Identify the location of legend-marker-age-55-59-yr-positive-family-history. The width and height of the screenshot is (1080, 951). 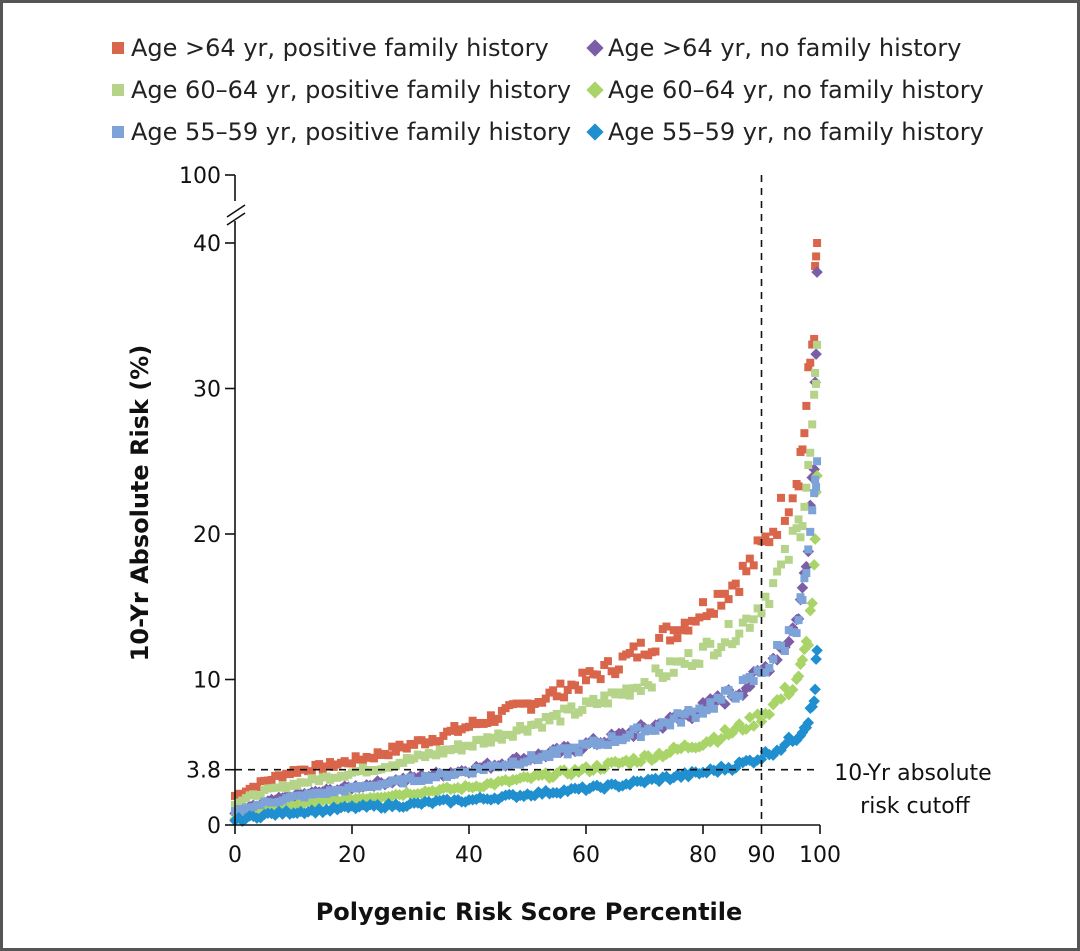
(118, 132).